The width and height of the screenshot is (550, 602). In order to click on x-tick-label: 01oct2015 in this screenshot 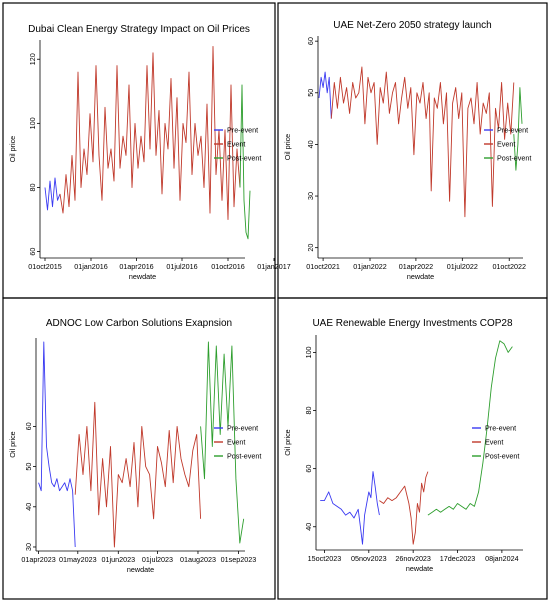, I will do `click(45, 266)`.